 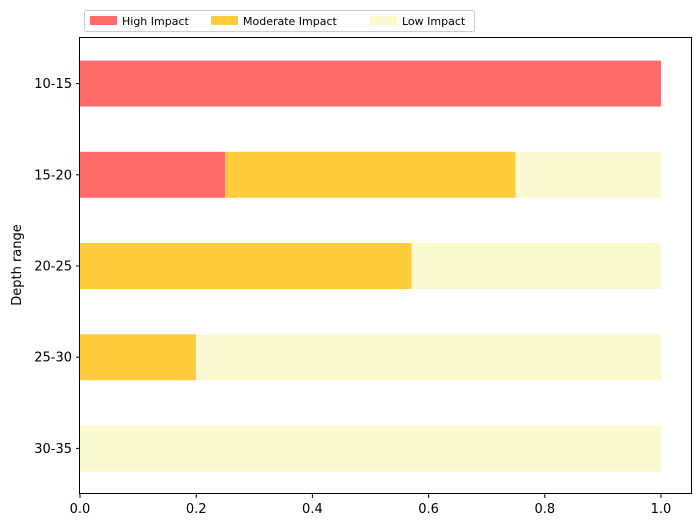 What do you see at coordinates (428, 509) in the screenshot?
I see `x-tick-label: 0.6` at bounding box center [428, 509].